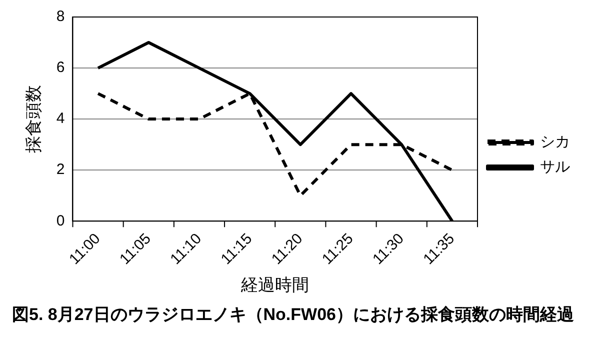 The height and width of the screenshot is (363, 600). What do you see at coordinates (60, 119) in the screenshot?
I see `y-tick-label: 4` at bounding box center [60, 119].